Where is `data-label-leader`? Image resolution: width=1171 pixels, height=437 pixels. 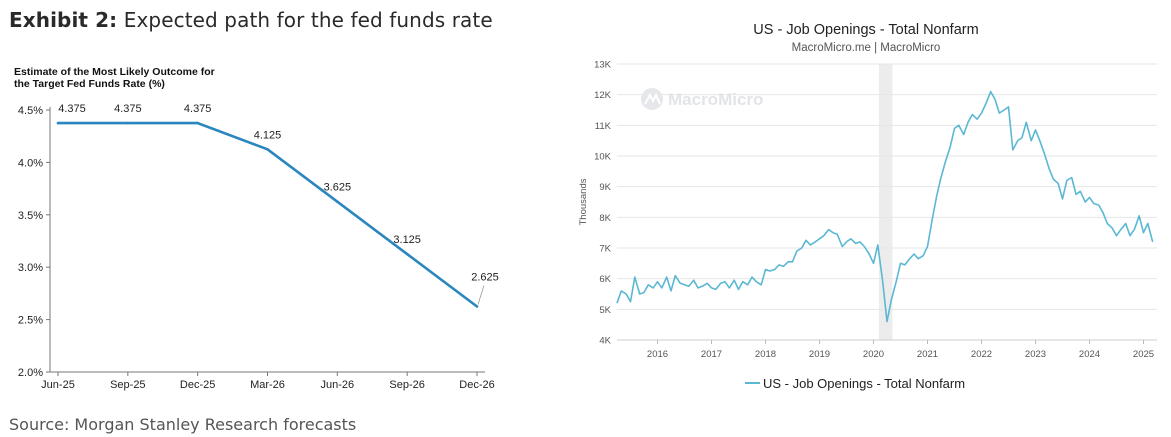
data-label-leader is located at coordinates (481, 295).